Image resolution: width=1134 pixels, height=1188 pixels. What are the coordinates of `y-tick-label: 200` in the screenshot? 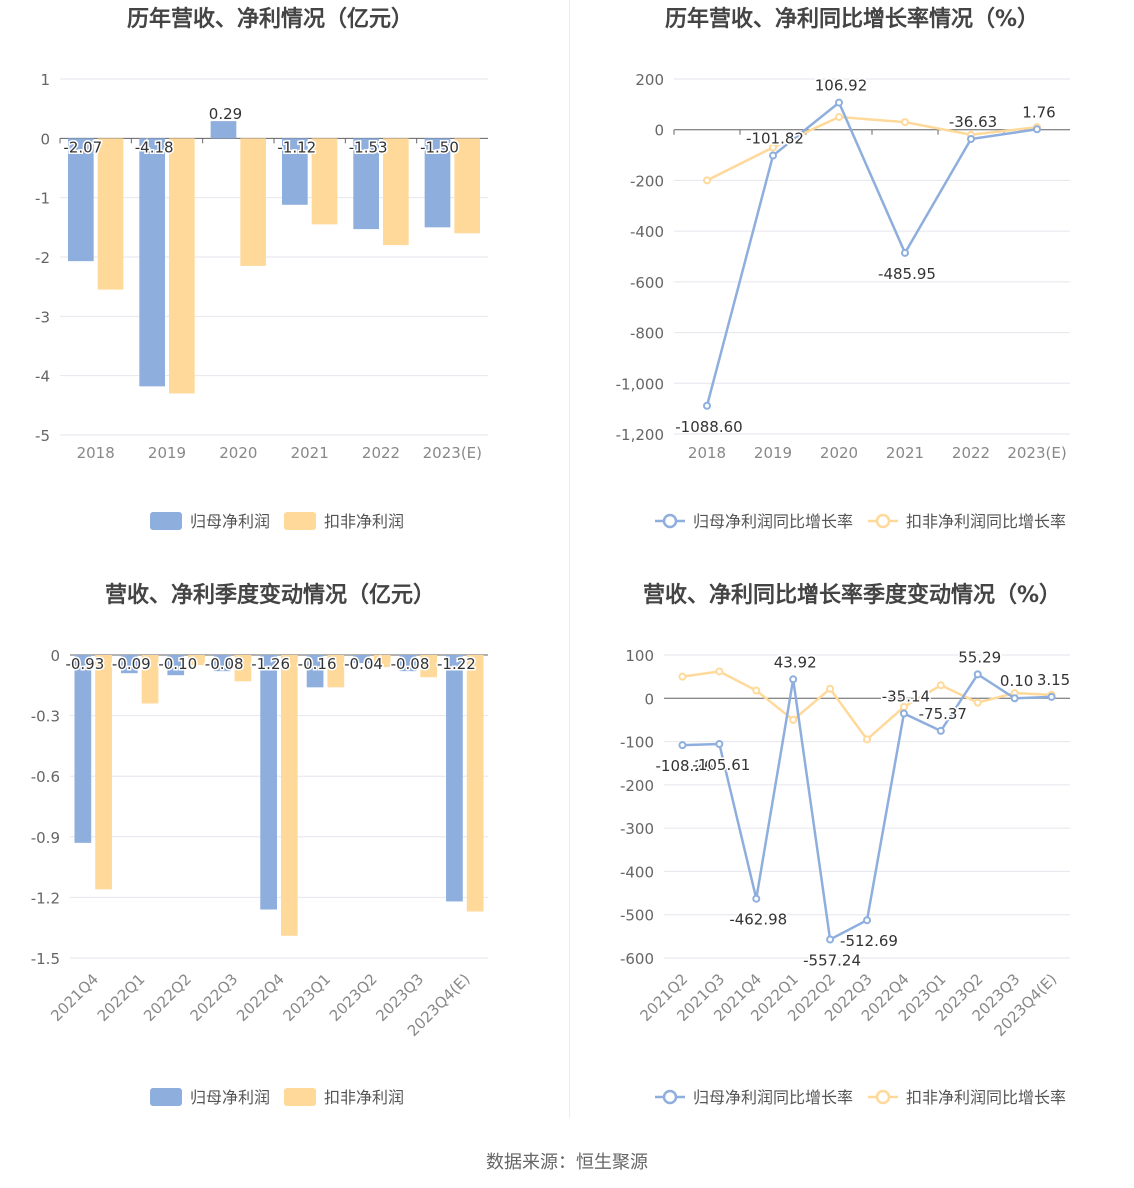 It's located at (649, 80).